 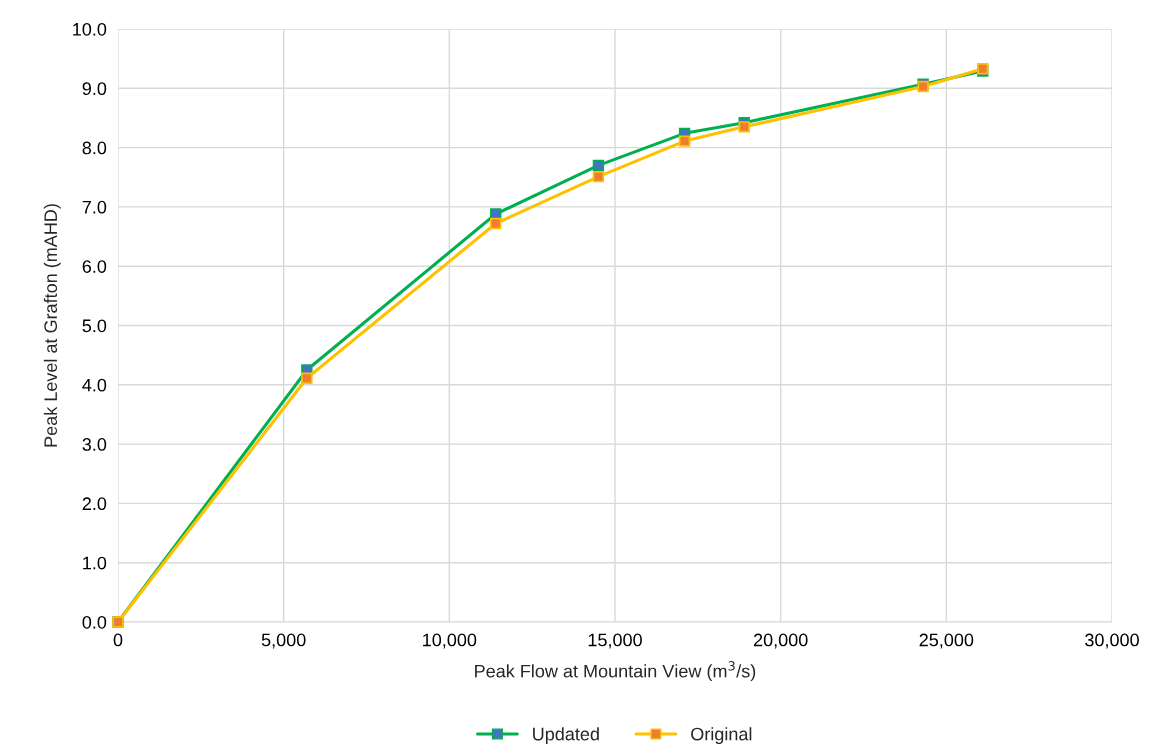 What do you see at coordinates (450, 641) in the screenshot?
I see `x-tick-label: 10,000` at bounding box center [450, 641].